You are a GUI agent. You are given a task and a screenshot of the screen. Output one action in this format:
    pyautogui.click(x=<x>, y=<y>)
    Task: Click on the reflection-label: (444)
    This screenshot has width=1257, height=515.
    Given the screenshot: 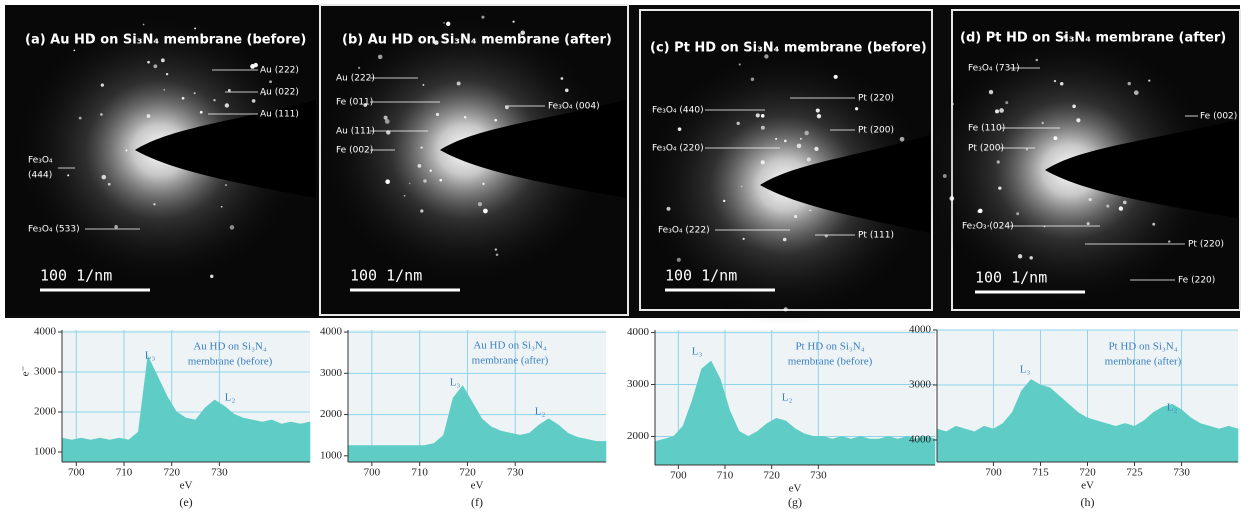 What is the action you would take?
    pyautogui.click(x=40, y=176)
    